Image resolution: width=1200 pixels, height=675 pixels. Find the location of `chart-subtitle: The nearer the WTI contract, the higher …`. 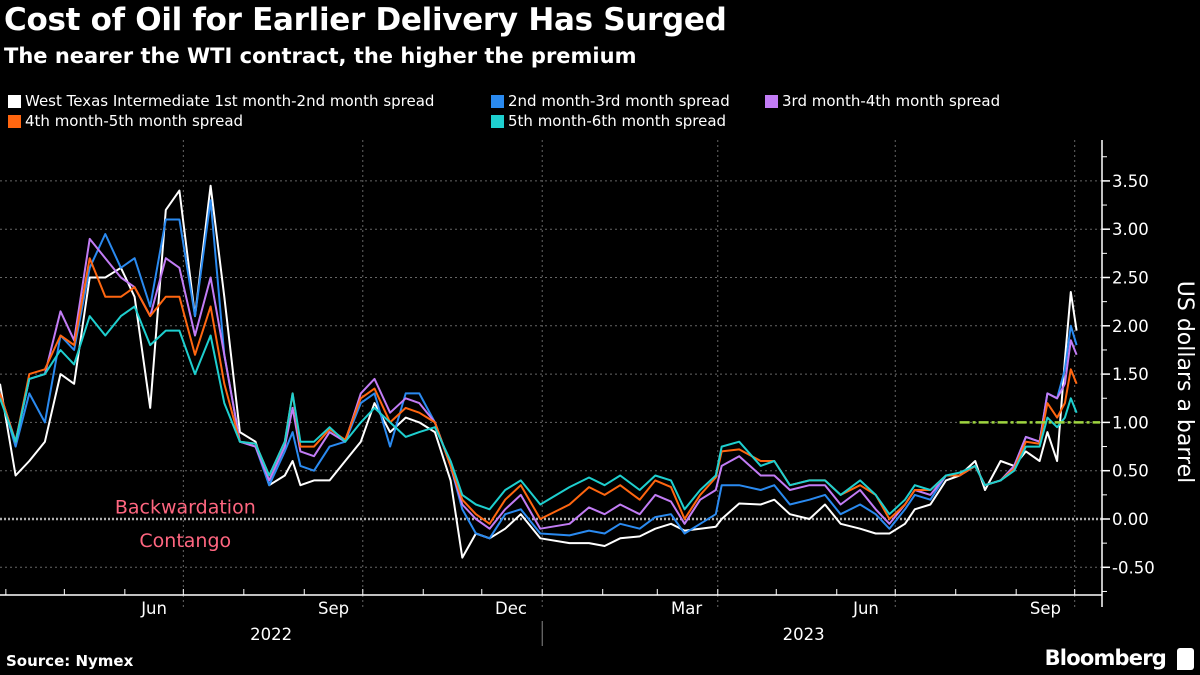

chart-subtitle: The nearer the WTI contract, the higher … is located at coordinates (320, 56).